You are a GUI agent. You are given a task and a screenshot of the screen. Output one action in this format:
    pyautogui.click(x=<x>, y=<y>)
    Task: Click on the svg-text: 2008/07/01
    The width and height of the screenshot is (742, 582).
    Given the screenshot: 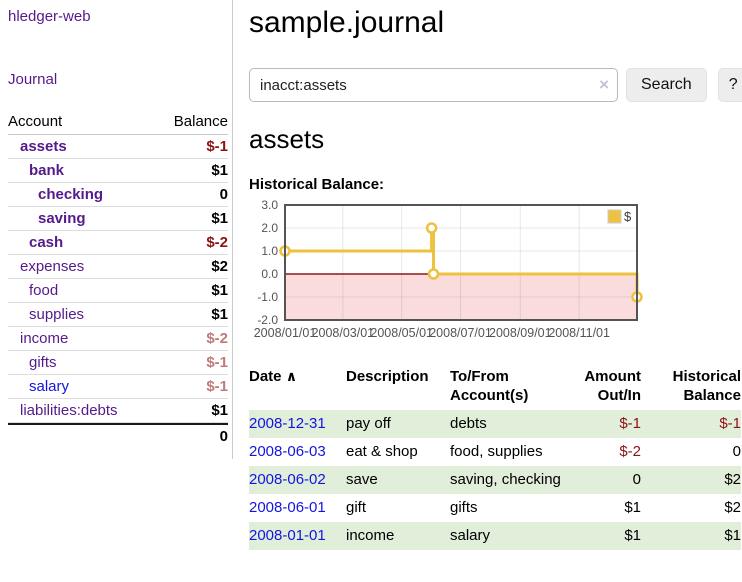 What is the action you would take?
    pyautogui.click(x=460, y=333)
    